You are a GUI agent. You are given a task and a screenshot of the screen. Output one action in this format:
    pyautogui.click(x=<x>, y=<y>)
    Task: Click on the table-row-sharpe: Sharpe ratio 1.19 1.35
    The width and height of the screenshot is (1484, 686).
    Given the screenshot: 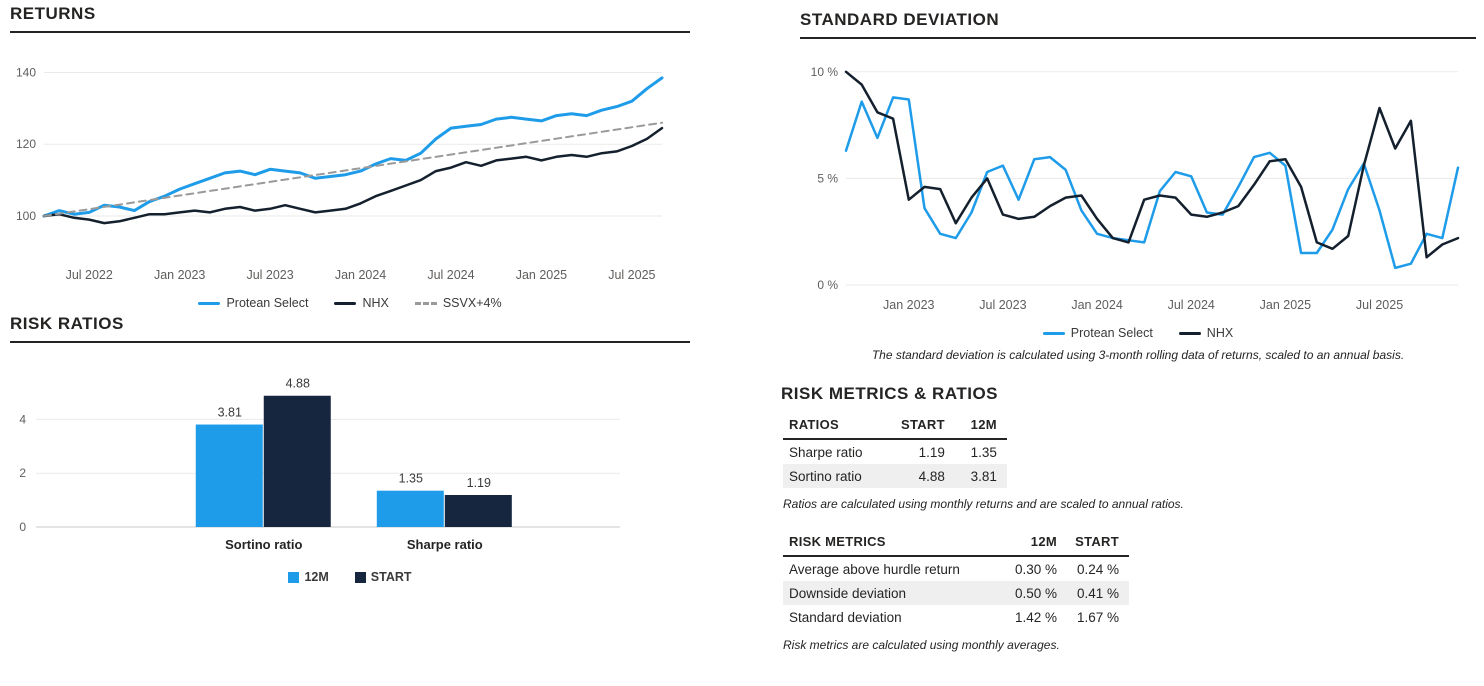 What is the action you would take?
    pyautogui.click(x=895, y=451)
    